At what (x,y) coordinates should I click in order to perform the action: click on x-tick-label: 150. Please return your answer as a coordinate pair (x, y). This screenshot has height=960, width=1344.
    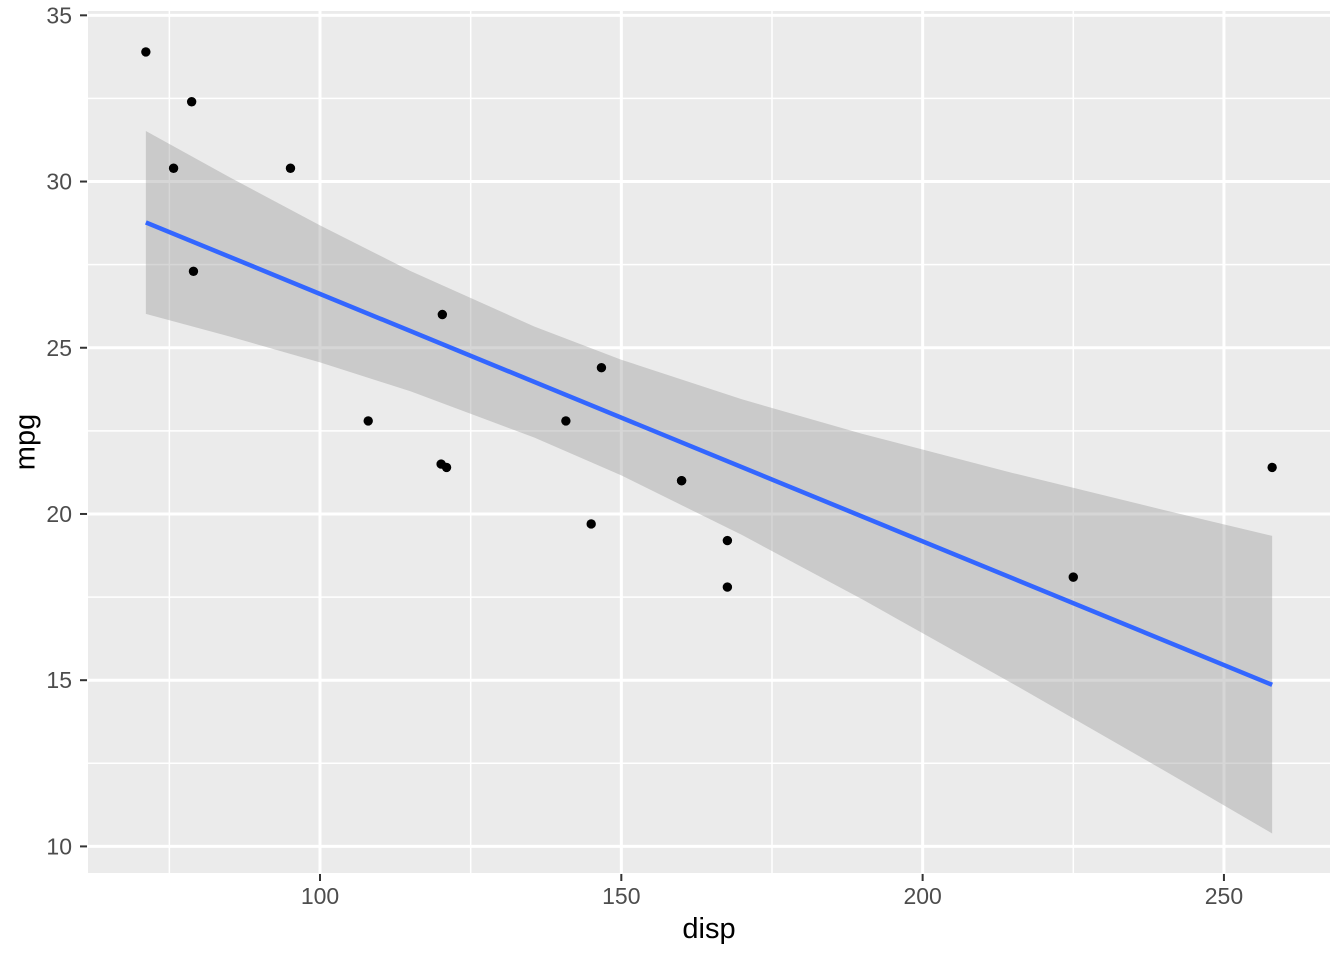
    Looking at the image, I should click on (621, 896).